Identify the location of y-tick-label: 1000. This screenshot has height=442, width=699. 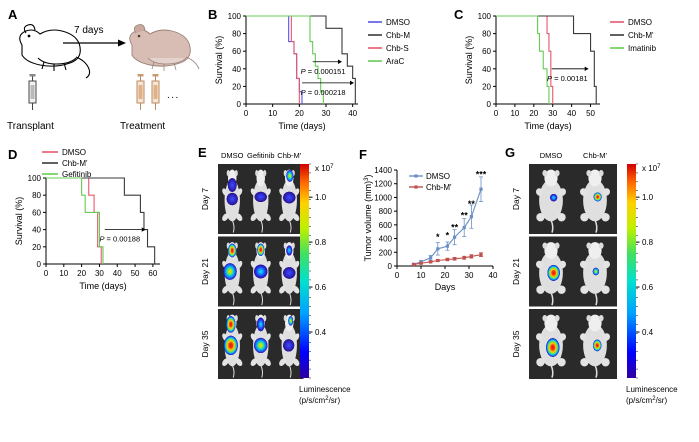
(383, 197).